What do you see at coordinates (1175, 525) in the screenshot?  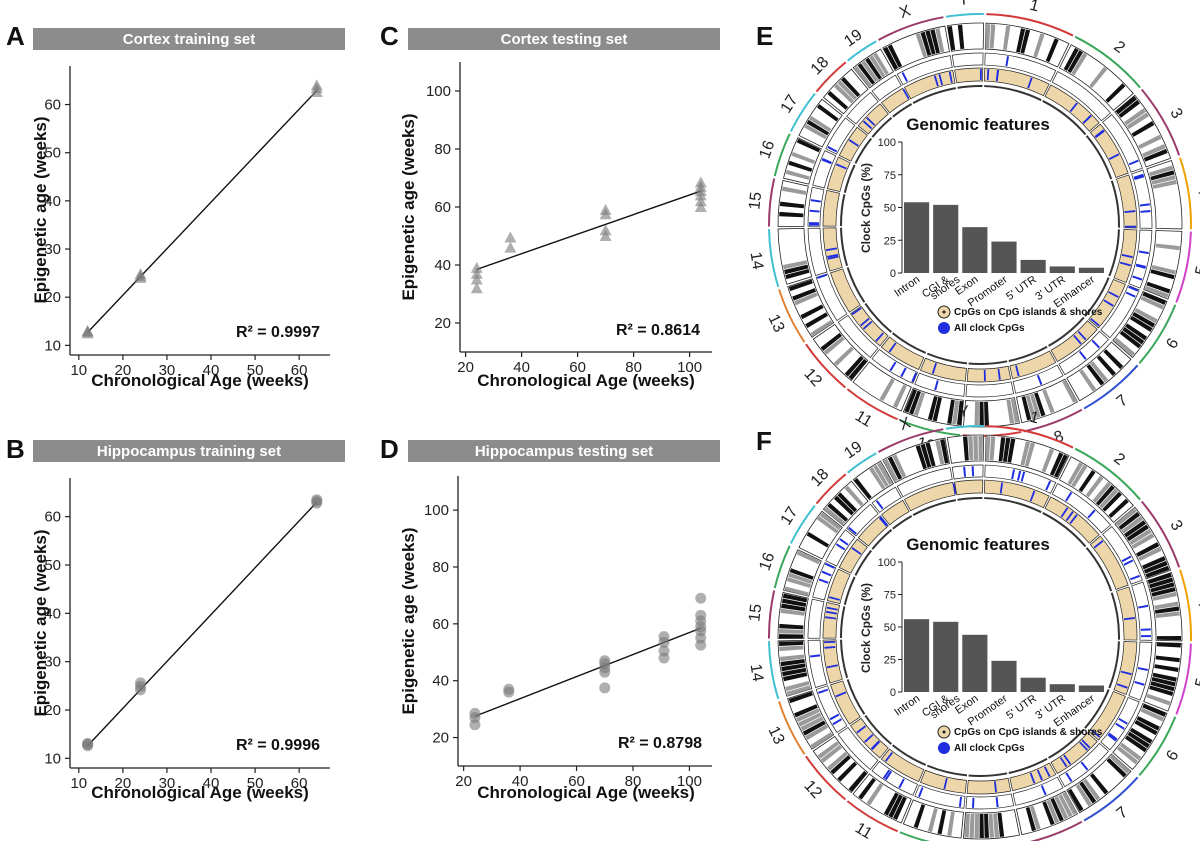 I see `chromosome-label: 3` at bounding box center [1175, 525].